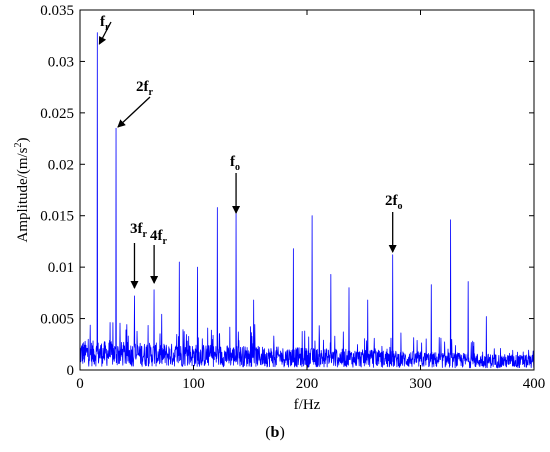  I want to click on annotation-label-main: 3f, so click(137, 229).